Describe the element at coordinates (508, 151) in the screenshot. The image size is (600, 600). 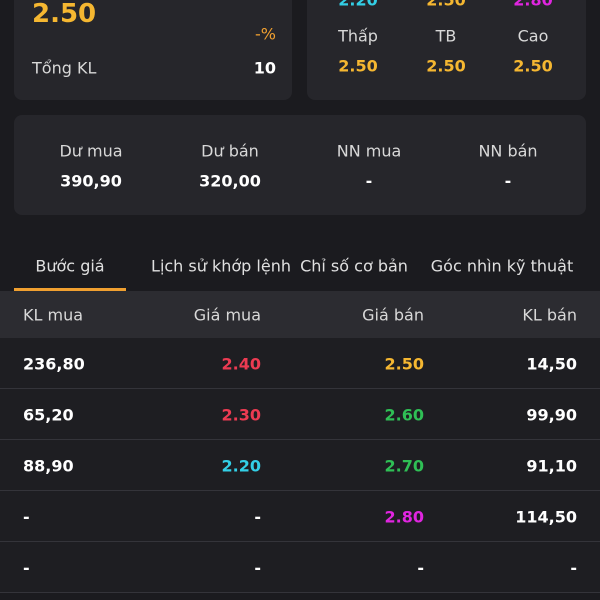
I see `summary-label: NN bán` at that location.